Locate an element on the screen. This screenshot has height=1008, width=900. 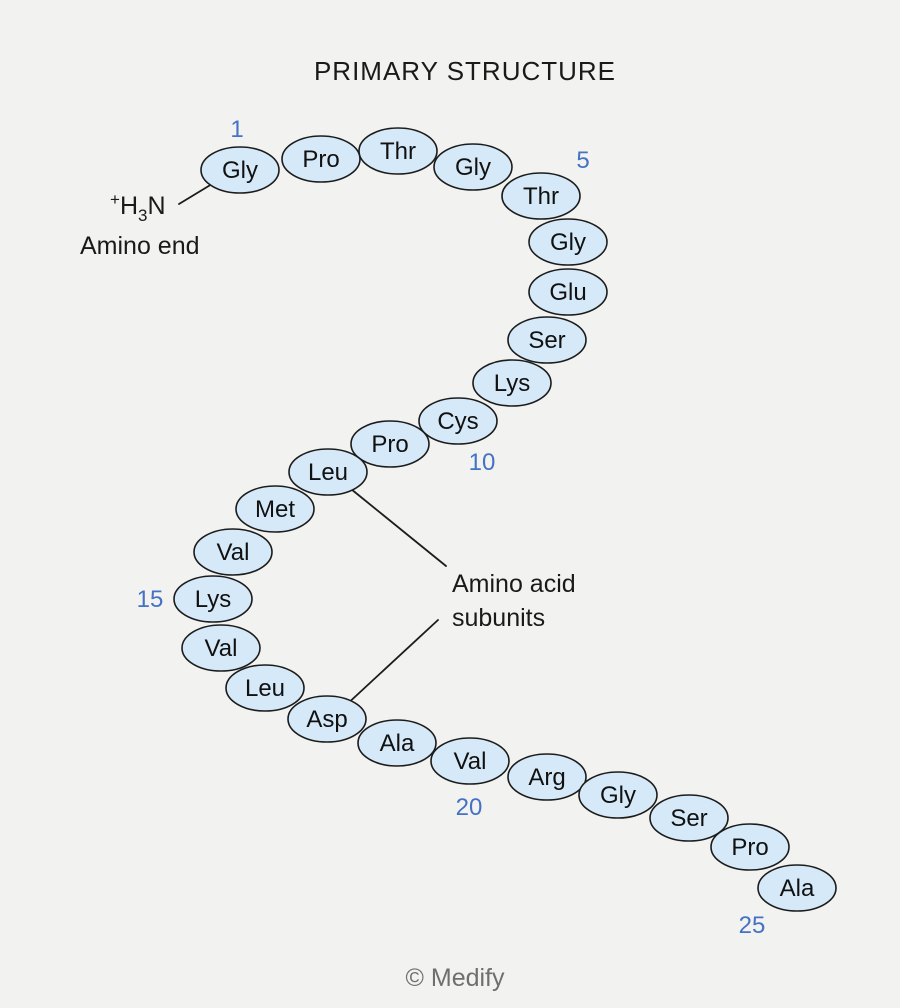
position-marker-20: 20 is located at coordinates (469, 807).